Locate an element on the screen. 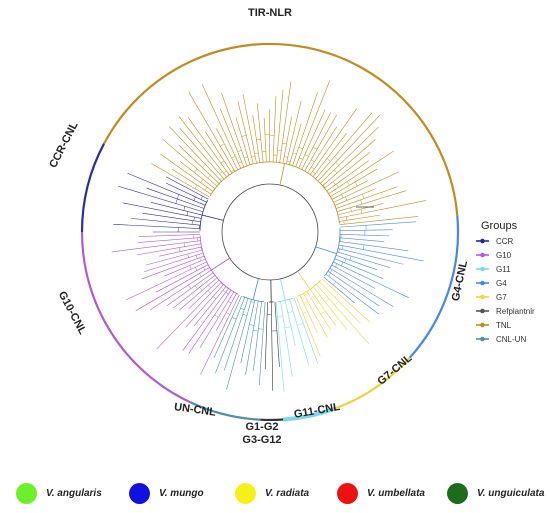 This screenshot has height=513, width=550. legend-item-label: G10 is located at coordinates (504, 255).